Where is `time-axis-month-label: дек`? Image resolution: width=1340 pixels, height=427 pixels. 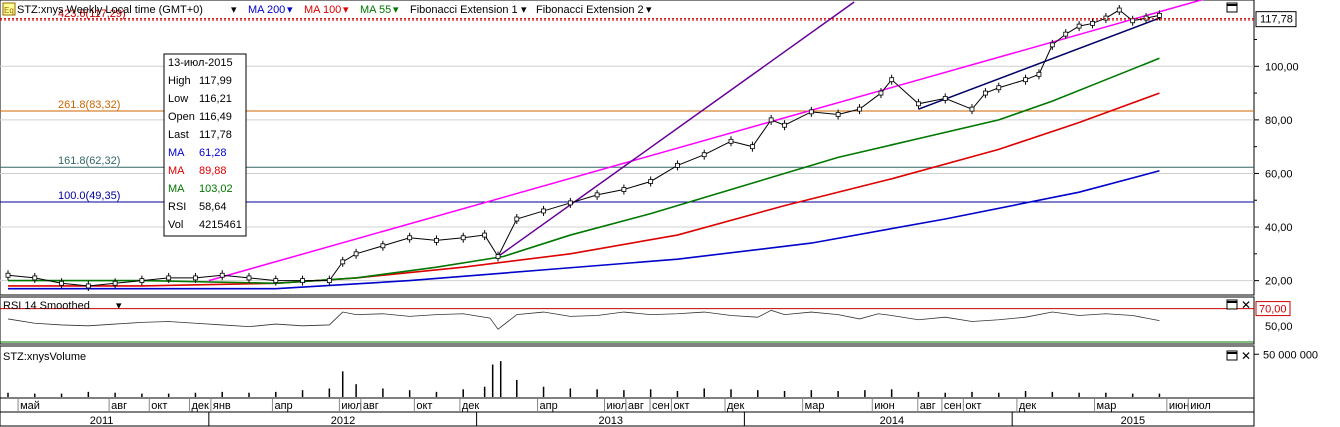
time-axis-month-label: дек is located at coordinates (736, 406).